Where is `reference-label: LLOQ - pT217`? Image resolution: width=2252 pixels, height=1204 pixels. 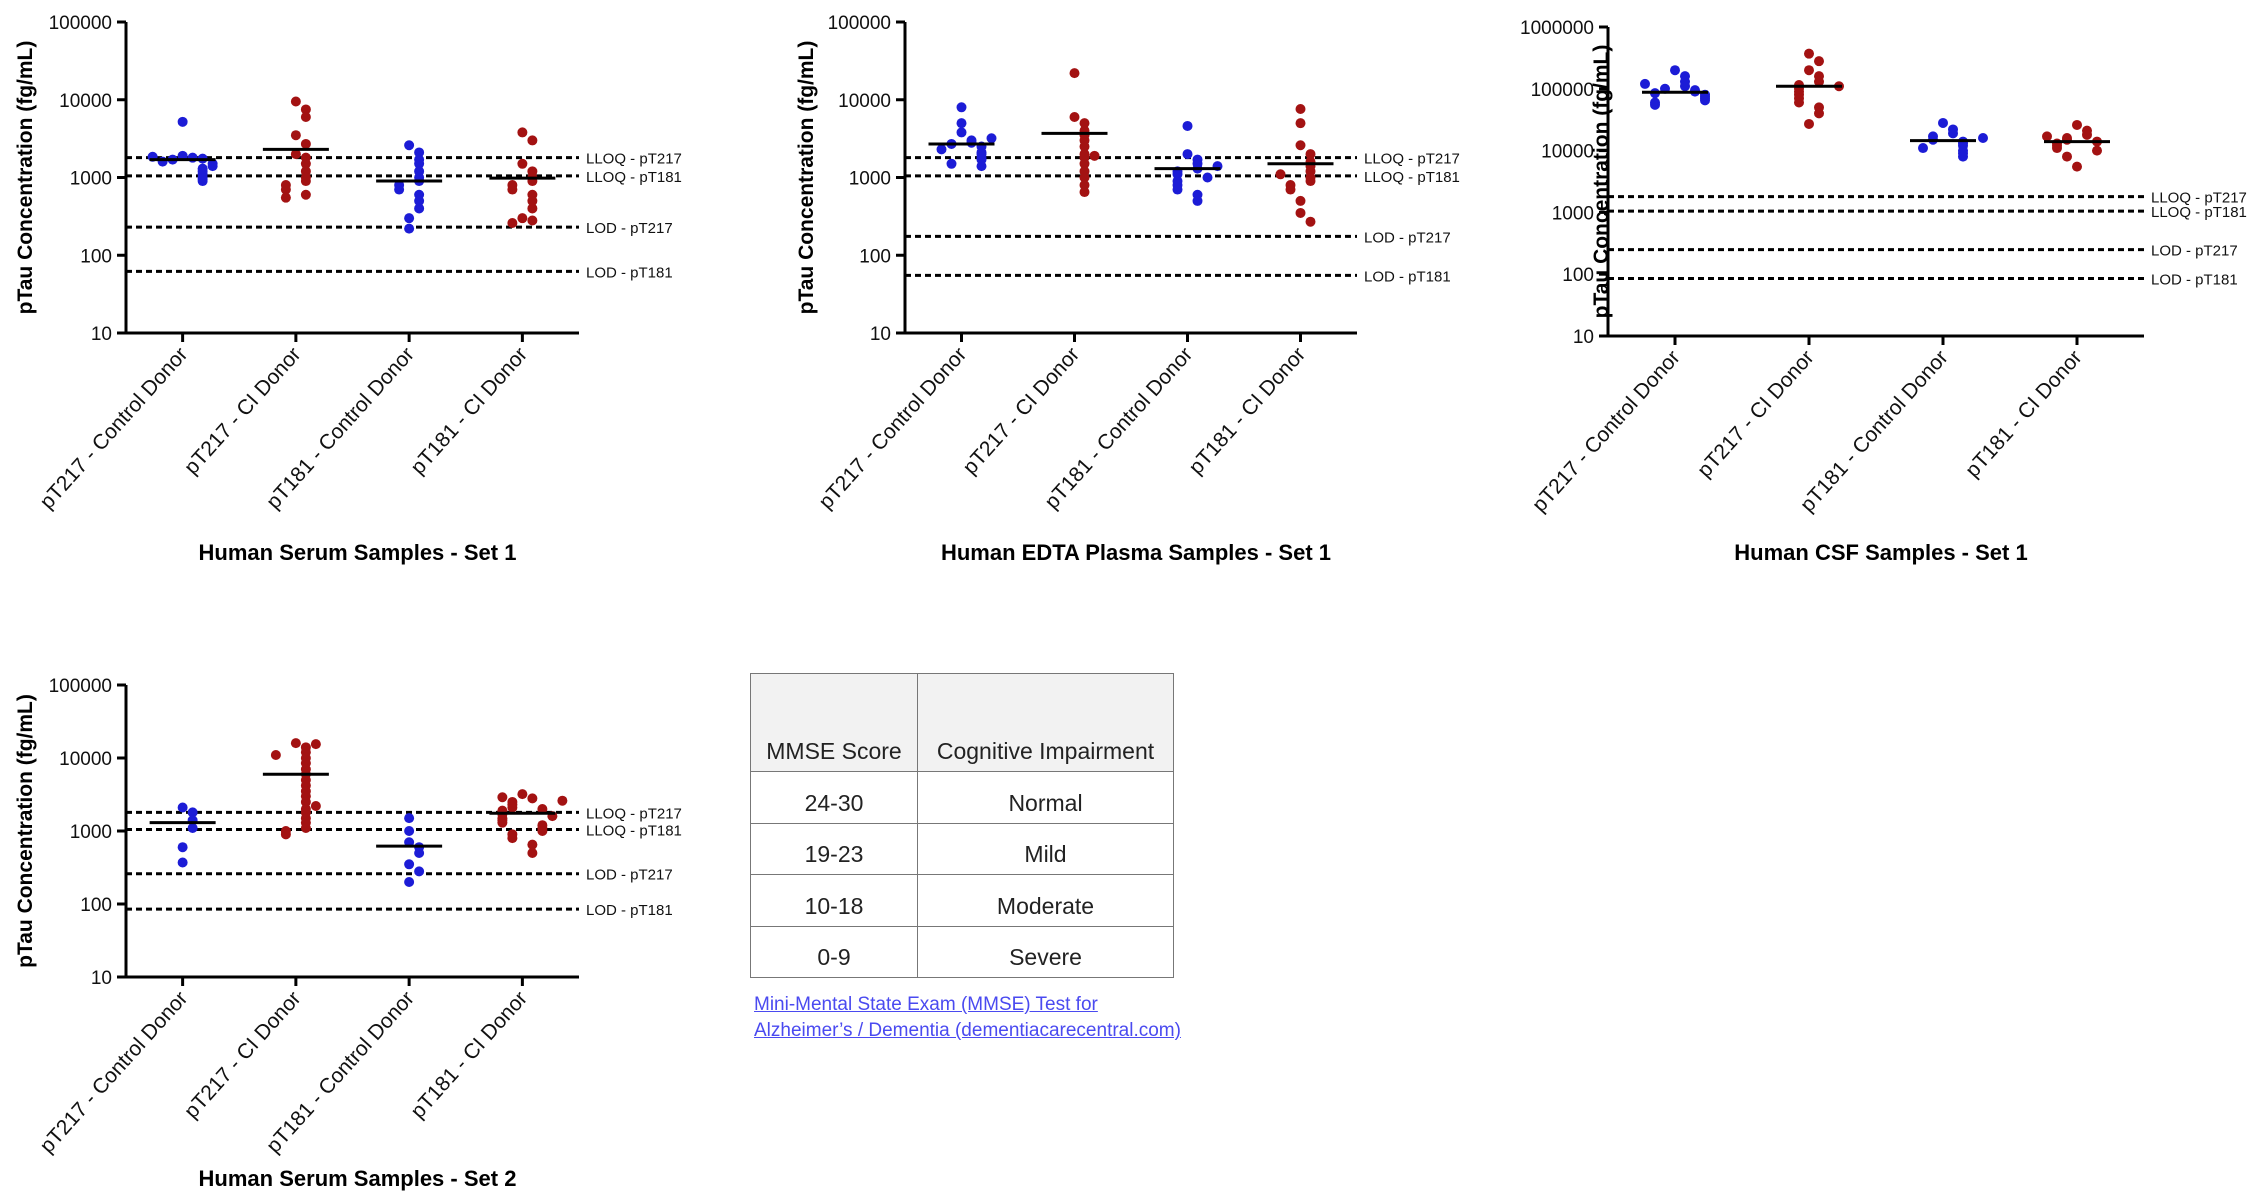 reference-label: LLOQ - pT217 is located at coordinates (2199, 198).